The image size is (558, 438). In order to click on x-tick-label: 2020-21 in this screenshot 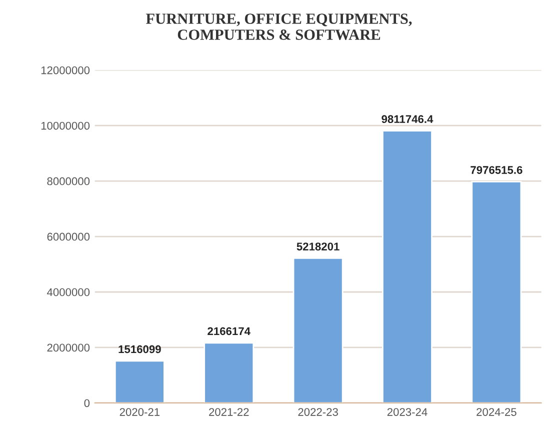, I will do `click(140, 412)`.